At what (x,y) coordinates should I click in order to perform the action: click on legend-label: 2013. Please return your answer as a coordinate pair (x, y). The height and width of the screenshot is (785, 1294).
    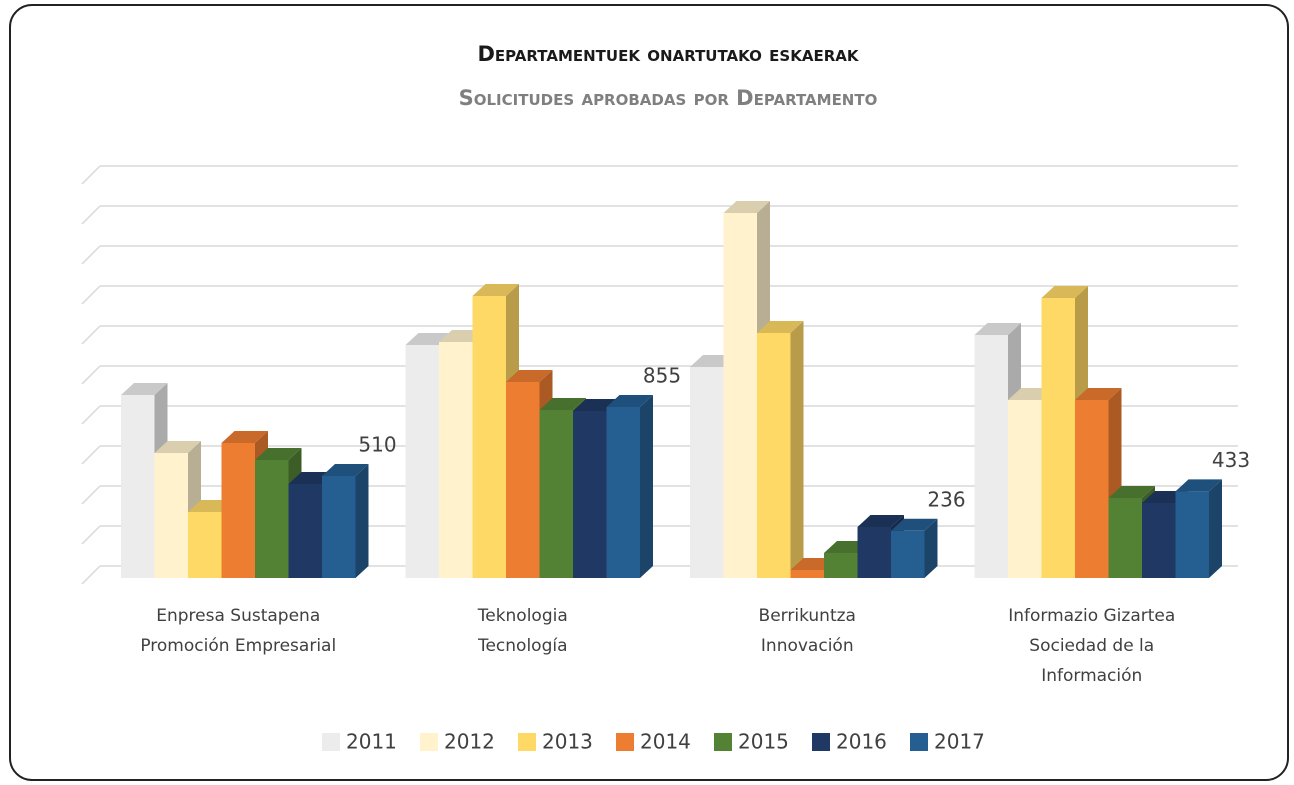
    Looking at the image, I should click on (567, 742).